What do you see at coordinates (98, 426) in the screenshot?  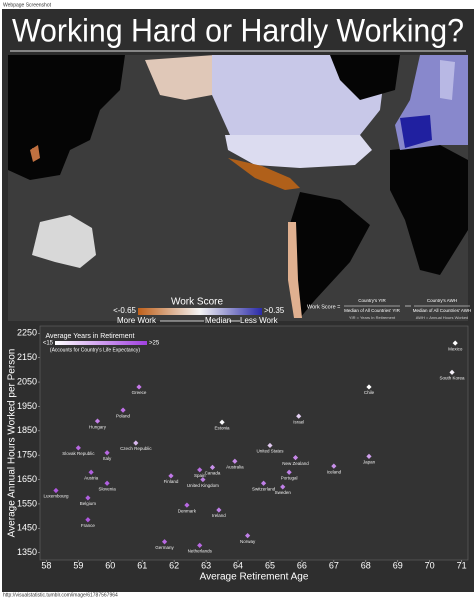 I see `point-label: Hungary` at bounding box center [98, 426].